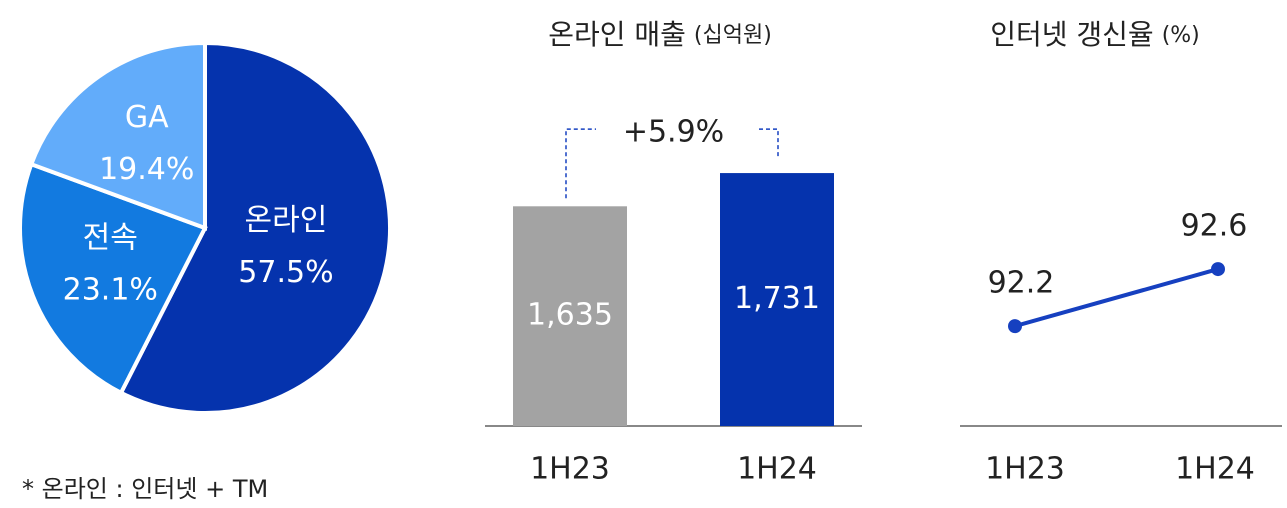 The image size is (1287, 508). I want to click on subtitle-text: (십억원), so click(733, 35).